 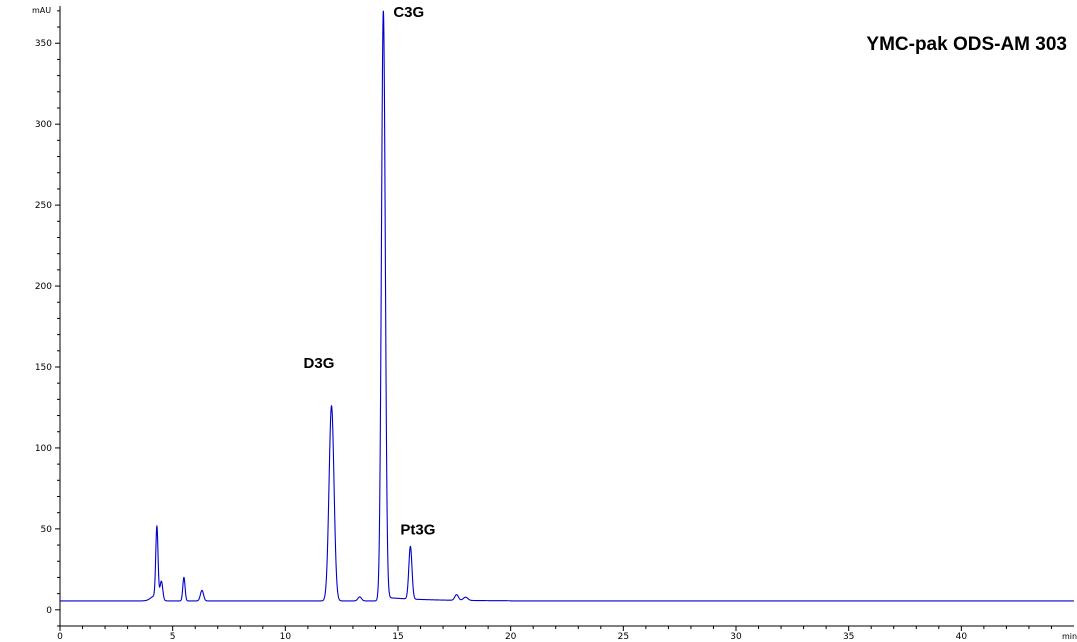 I want to click on peak-annotations: D3G C3G Pt3G, so click(x=370, y=271).